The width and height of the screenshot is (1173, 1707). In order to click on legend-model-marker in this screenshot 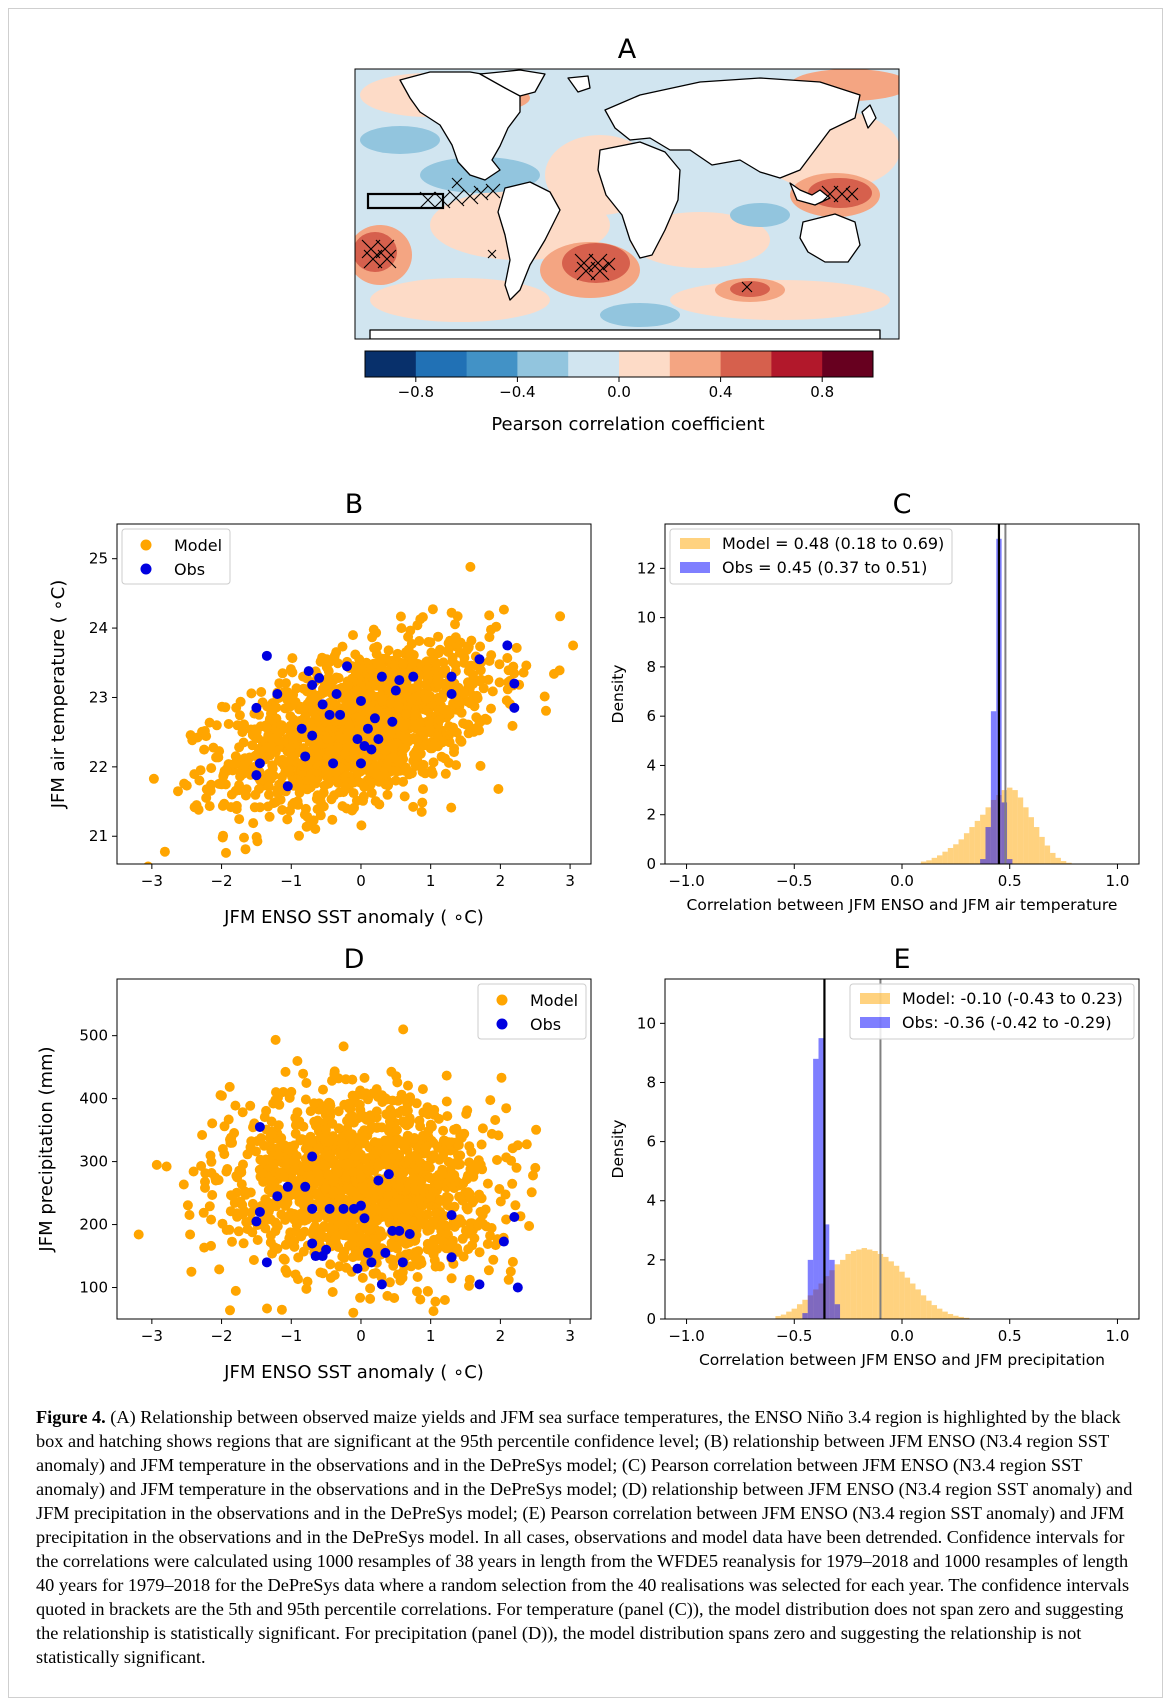, I will do `click(146, 545)`.